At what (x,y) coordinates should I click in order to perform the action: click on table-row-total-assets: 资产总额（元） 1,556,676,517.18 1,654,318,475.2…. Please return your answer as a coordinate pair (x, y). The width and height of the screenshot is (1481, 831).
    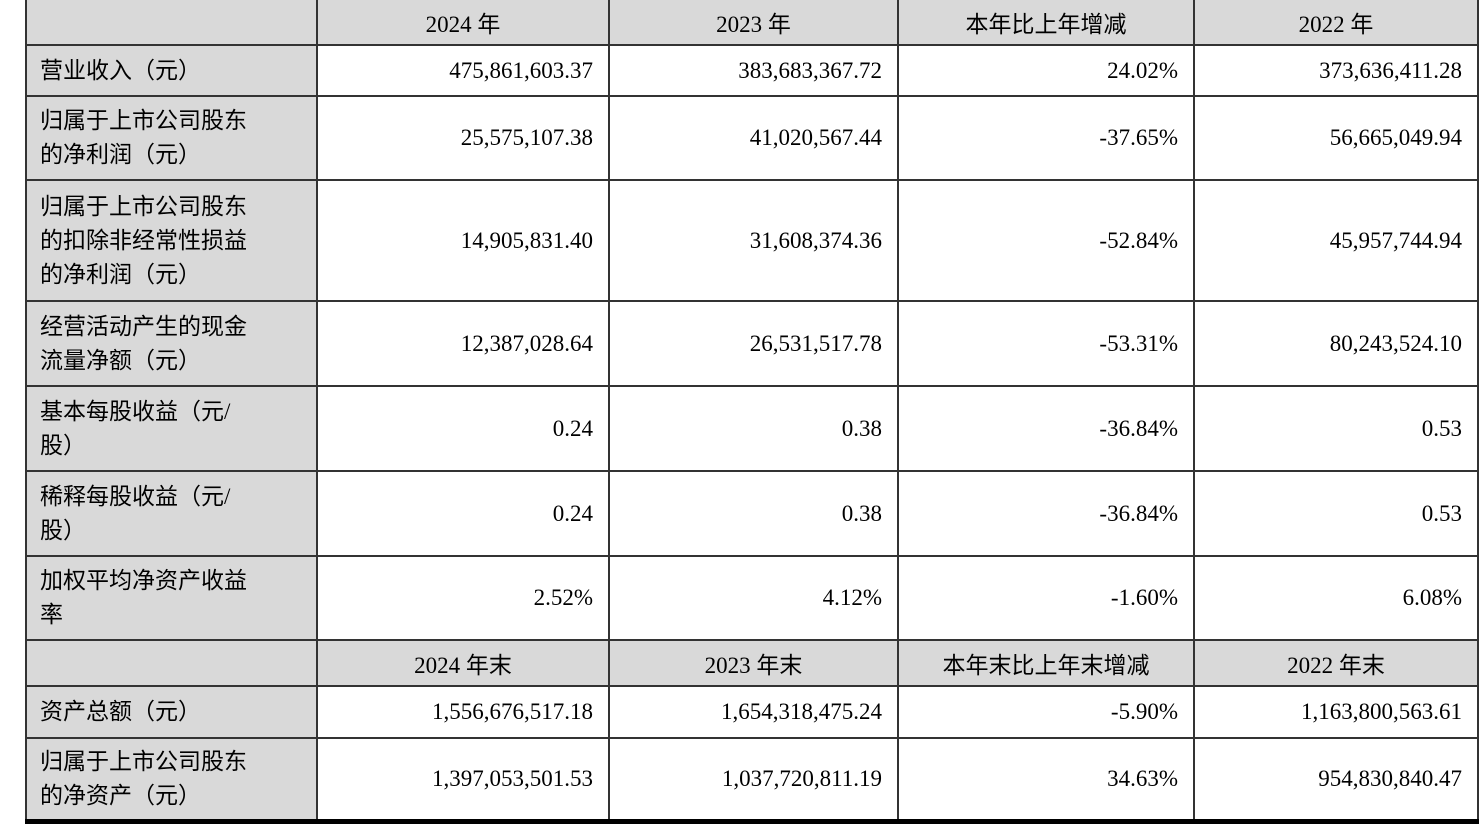
    Looking at the image, I should click on (752, 712).